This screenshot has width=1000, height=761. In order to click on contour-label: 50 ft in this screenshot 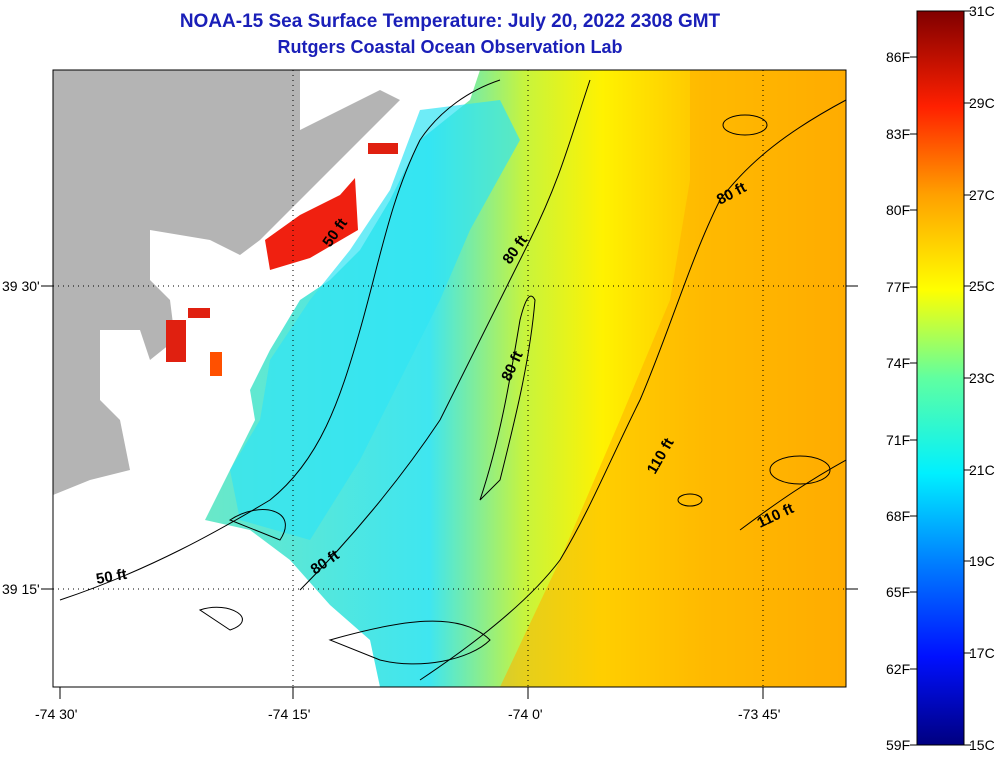, I will do `click(111, 577)`.